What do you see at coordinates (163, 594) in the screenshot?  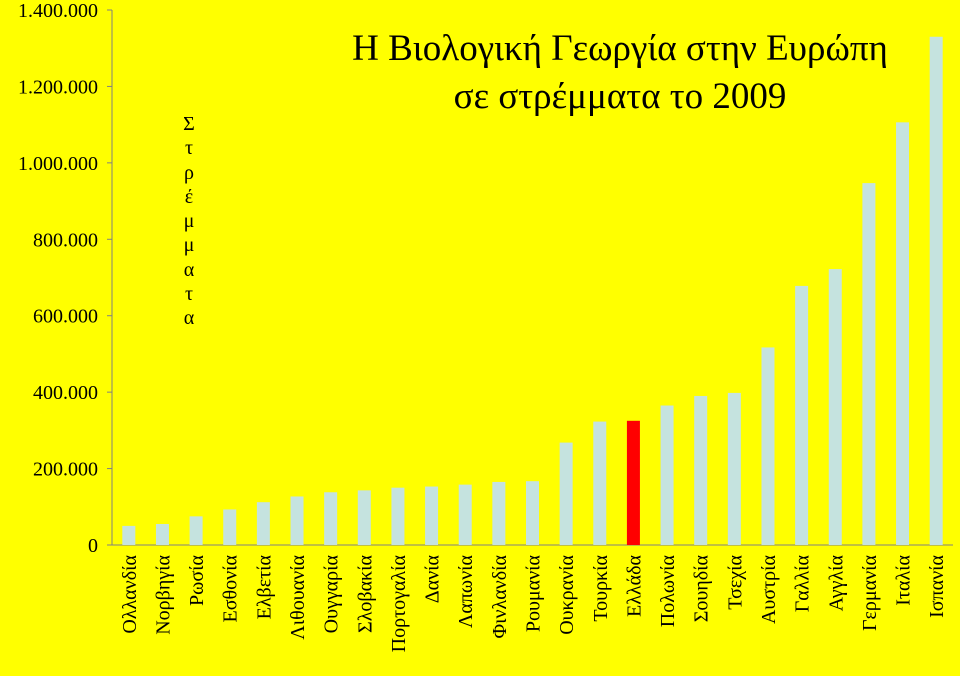 I see `x-tick-label: Νορβηγία` at bounding box center [163, 594].